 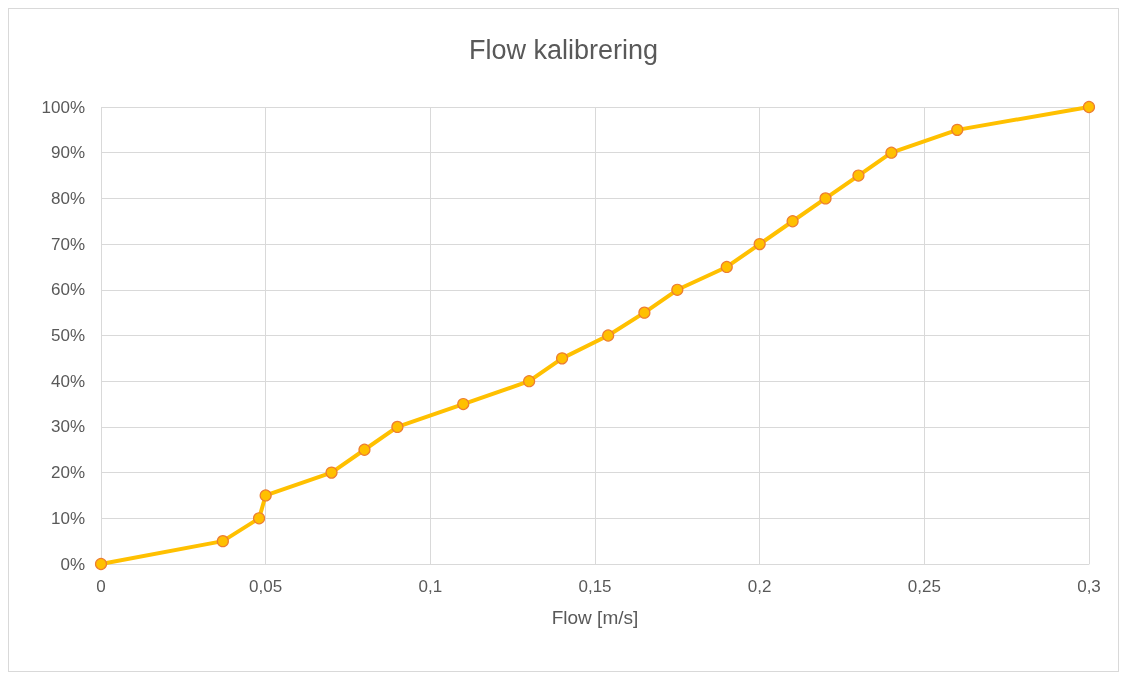 What do you see at coordinates (67, 427) in the screenshot?
I see `y-tick-label: 30%` at bounding box center [67, 427].